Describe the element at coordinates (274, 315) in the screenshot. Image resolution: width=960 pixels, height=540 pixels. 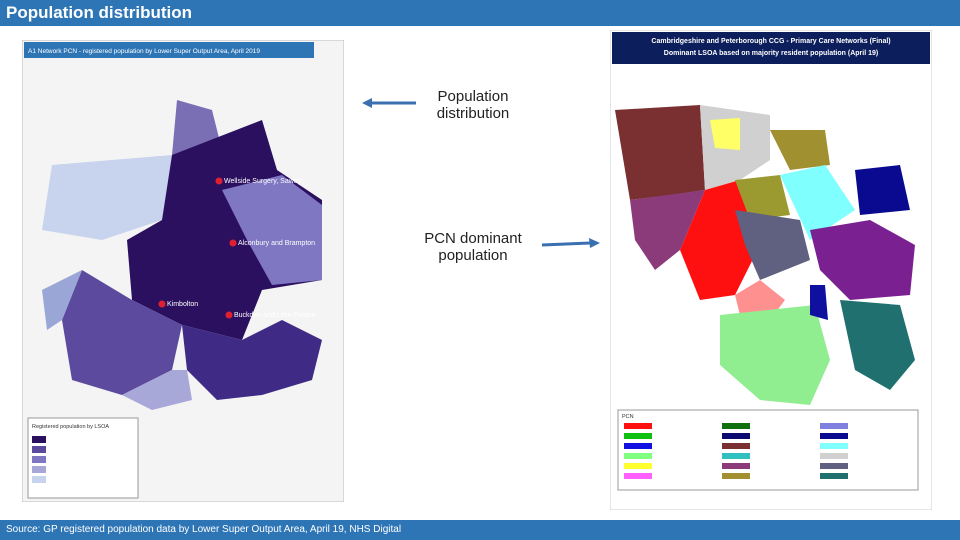
I see `place-label: Buckden and Little Paxton` at that location.